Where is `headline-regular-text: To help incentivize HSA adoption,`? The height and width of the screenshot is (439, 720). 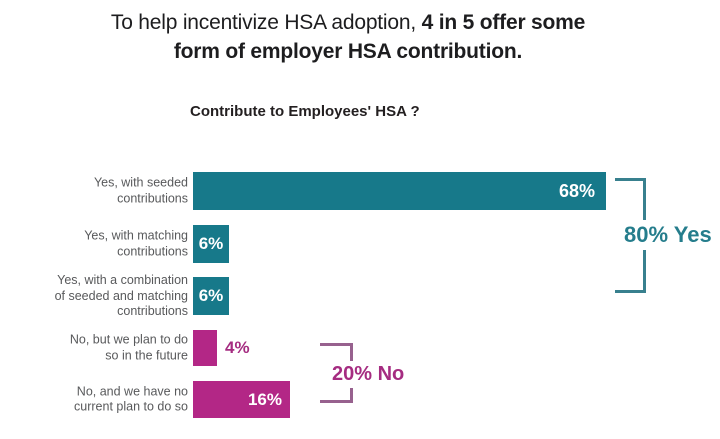
headline-regular-text: To help incentivize HSA adoption, is located at coordinates (266, 22).